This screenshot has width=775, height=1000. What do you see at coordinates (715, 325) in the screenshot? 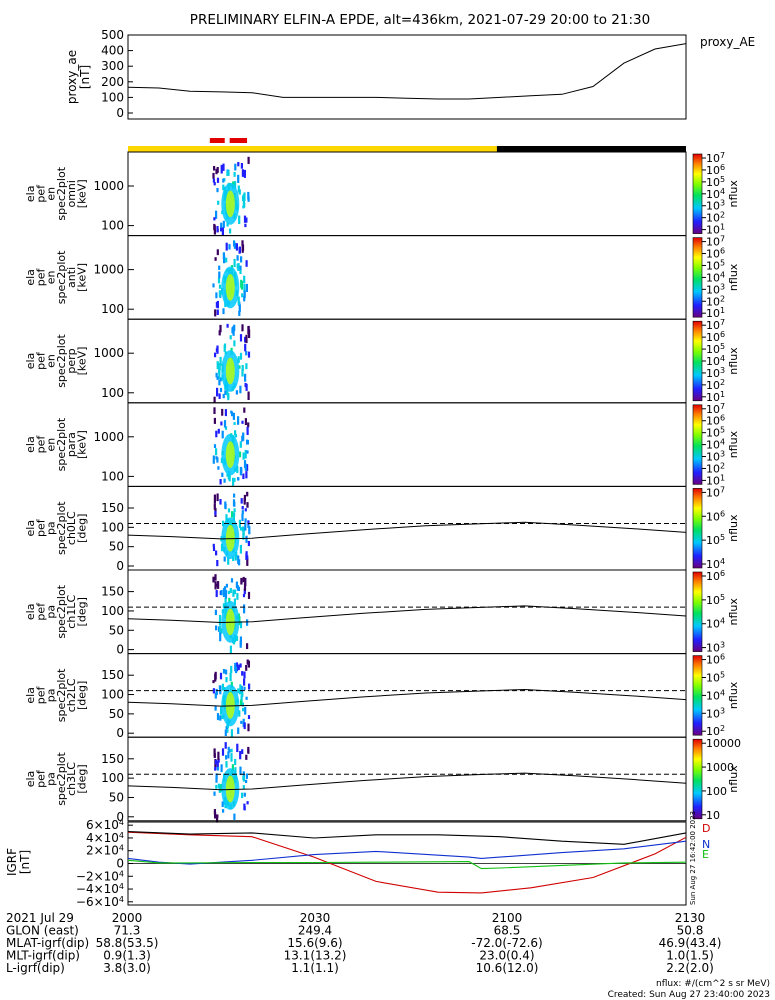
I see `colorbar-tick-label: 10⁷` at bounding box center [715, 325].